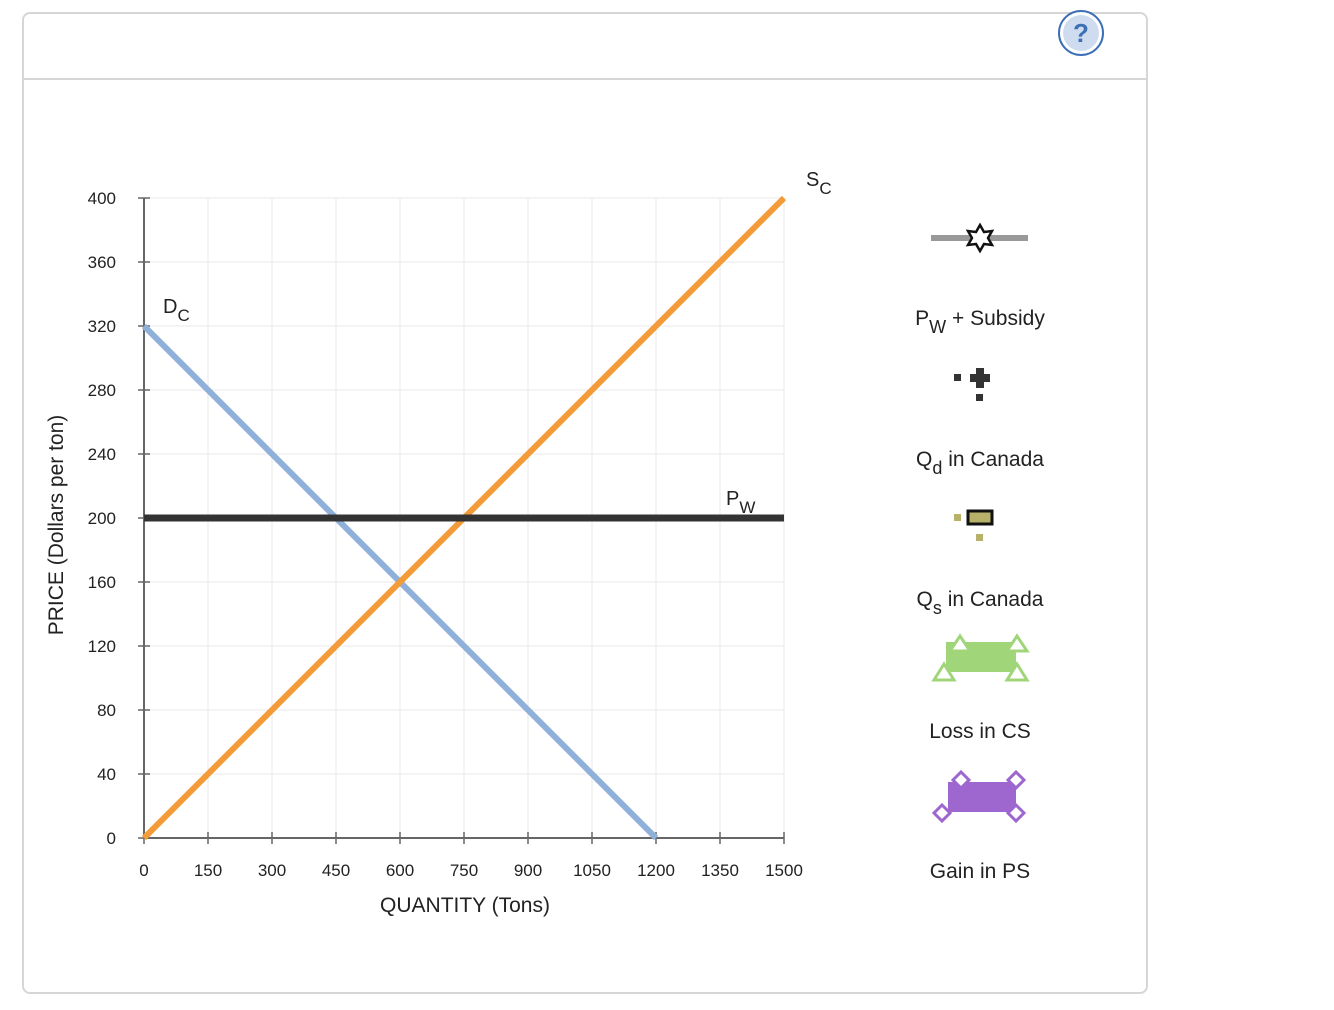 The width and height of the screenshot is (1334, 1010). I want to click on qd-point-tool: Qd in Canada, so click(980, 423).